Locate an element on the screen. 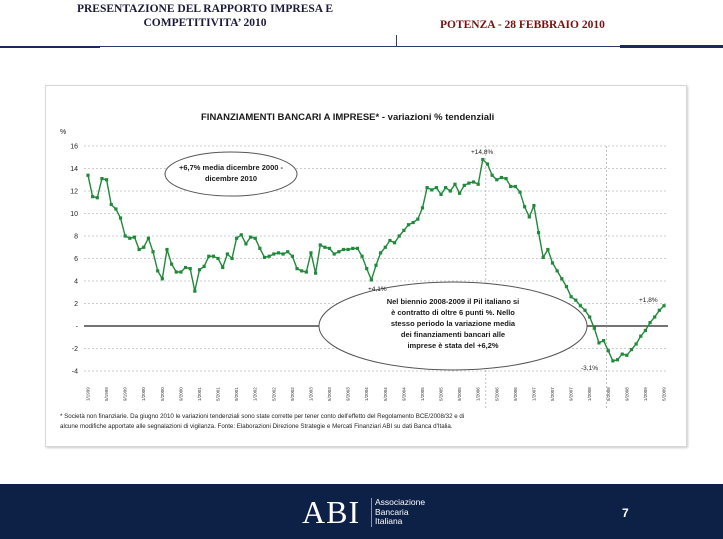 The image size is (723, 539). x-tick-label: 9/2001 is located at coordinates (236, 394).